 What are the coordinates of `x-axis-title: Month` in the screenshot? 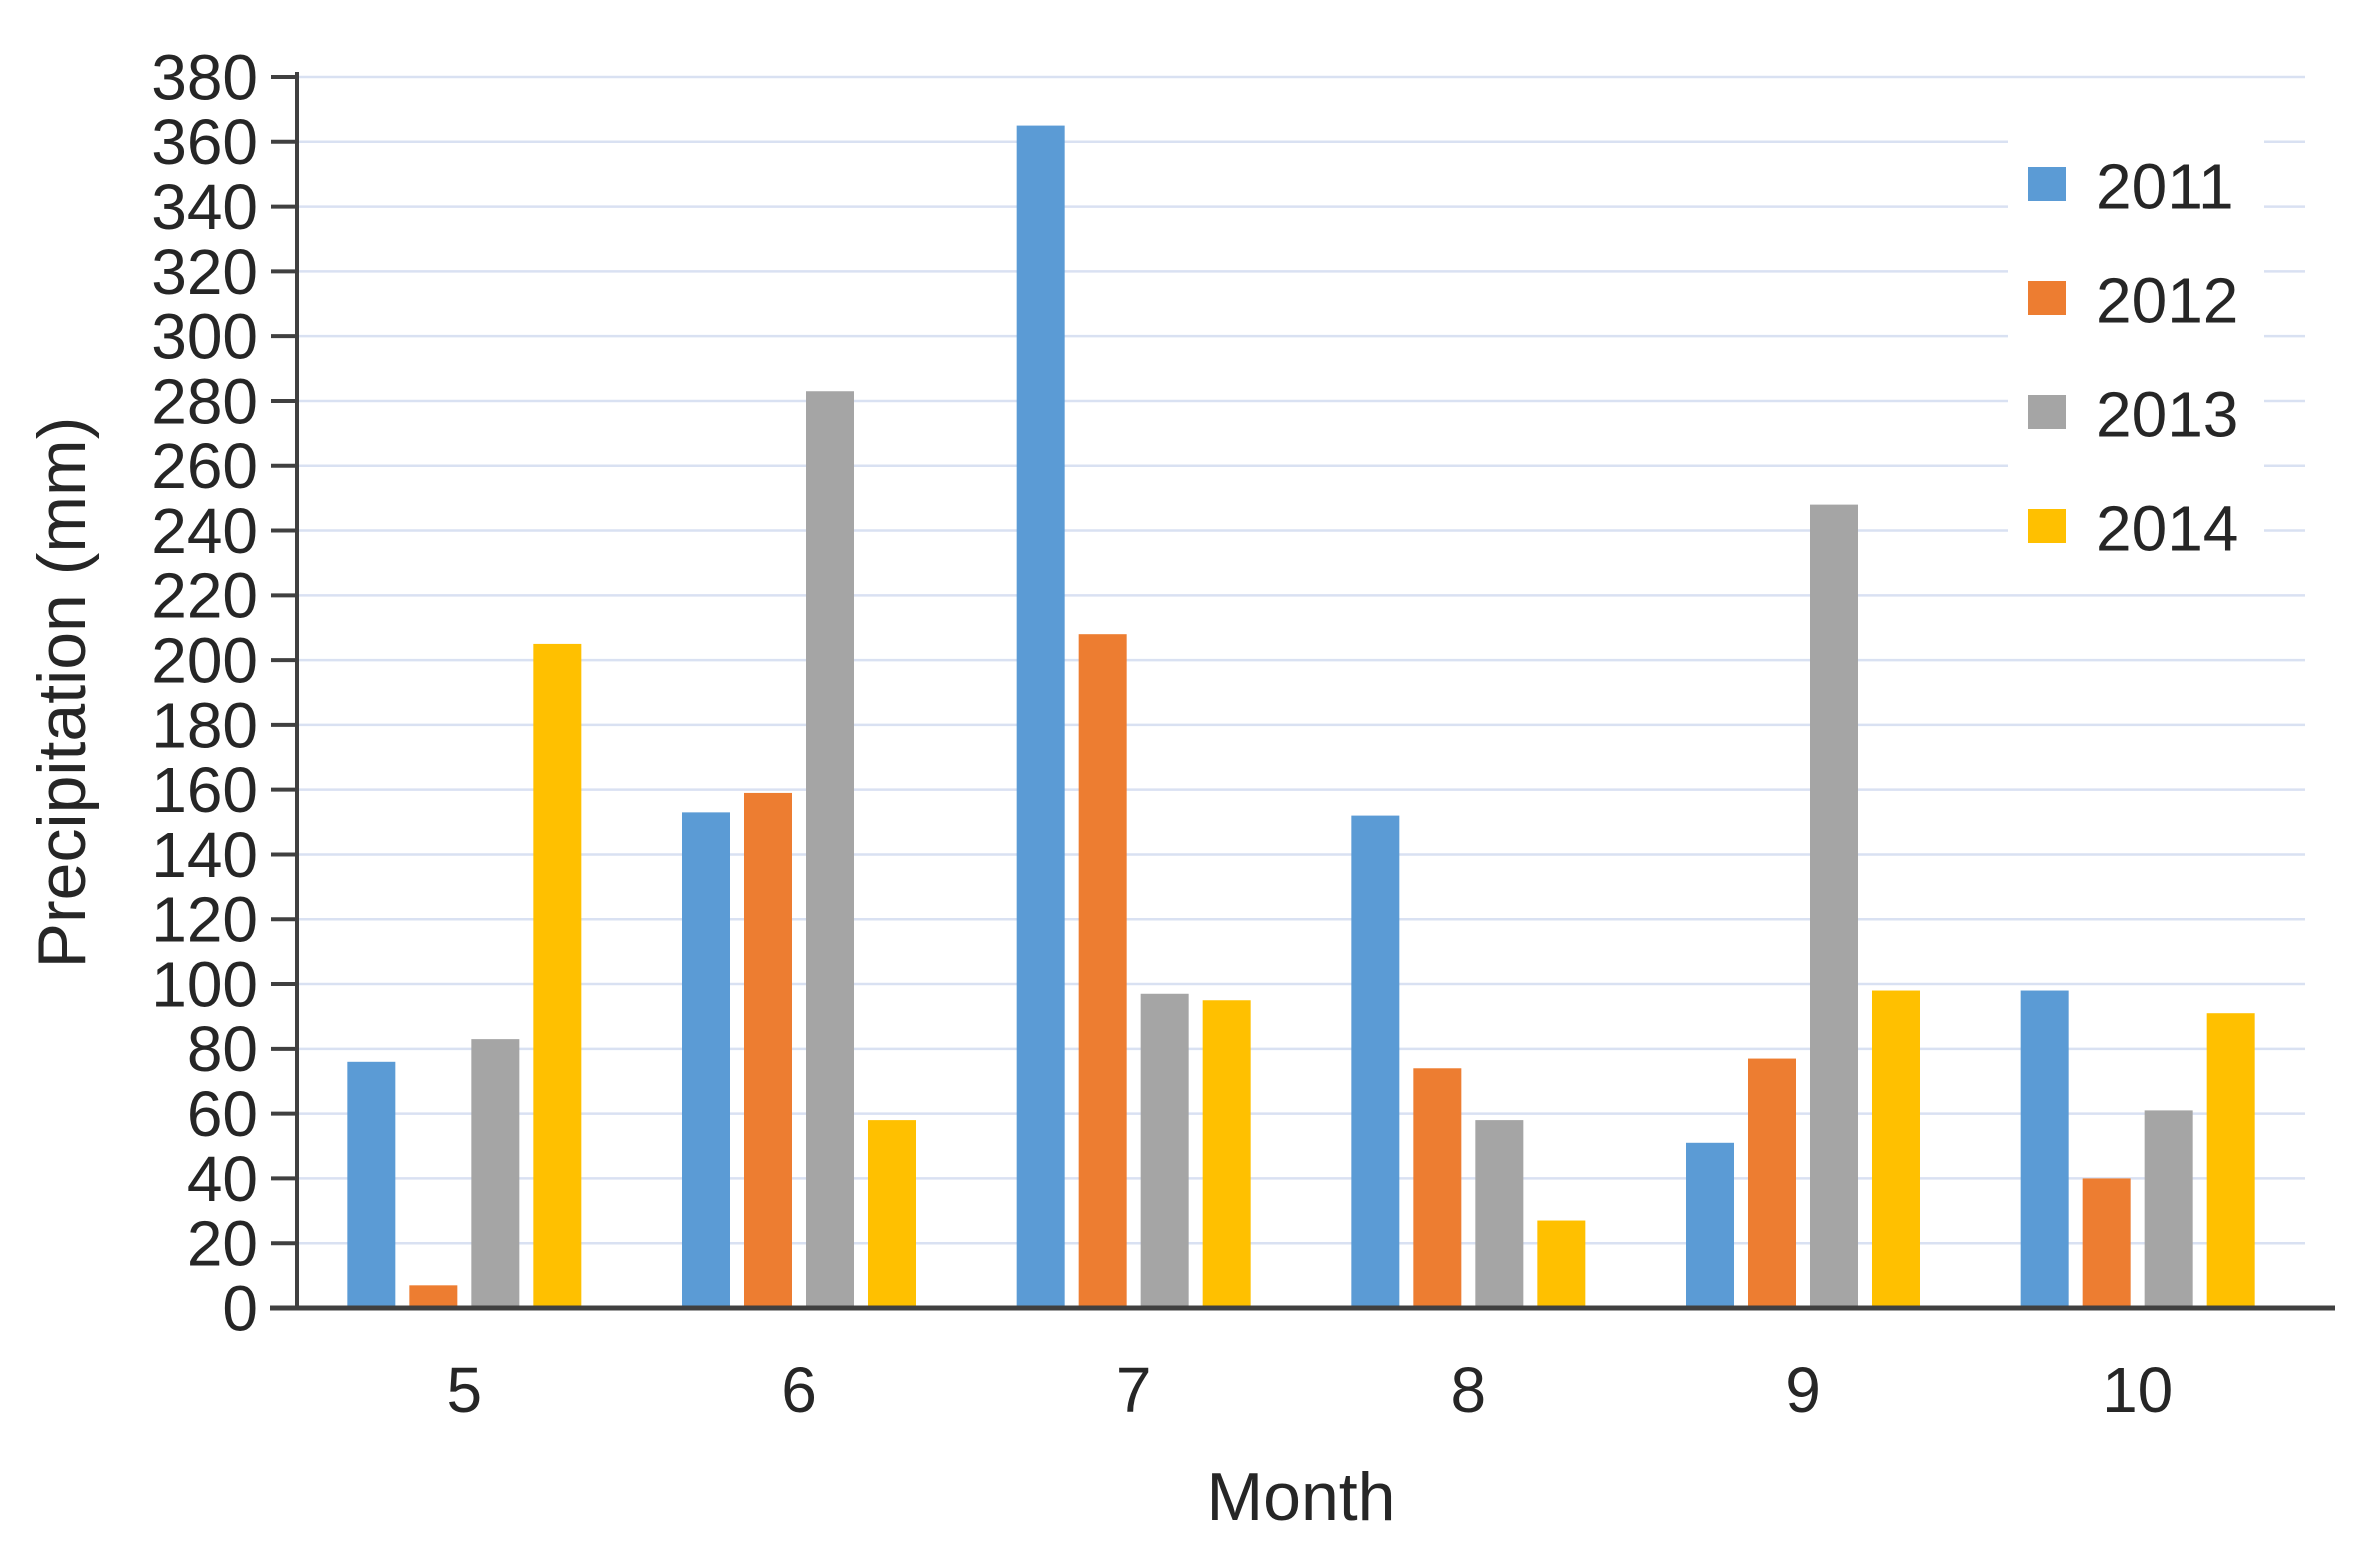 It's located at (1301, 1497).